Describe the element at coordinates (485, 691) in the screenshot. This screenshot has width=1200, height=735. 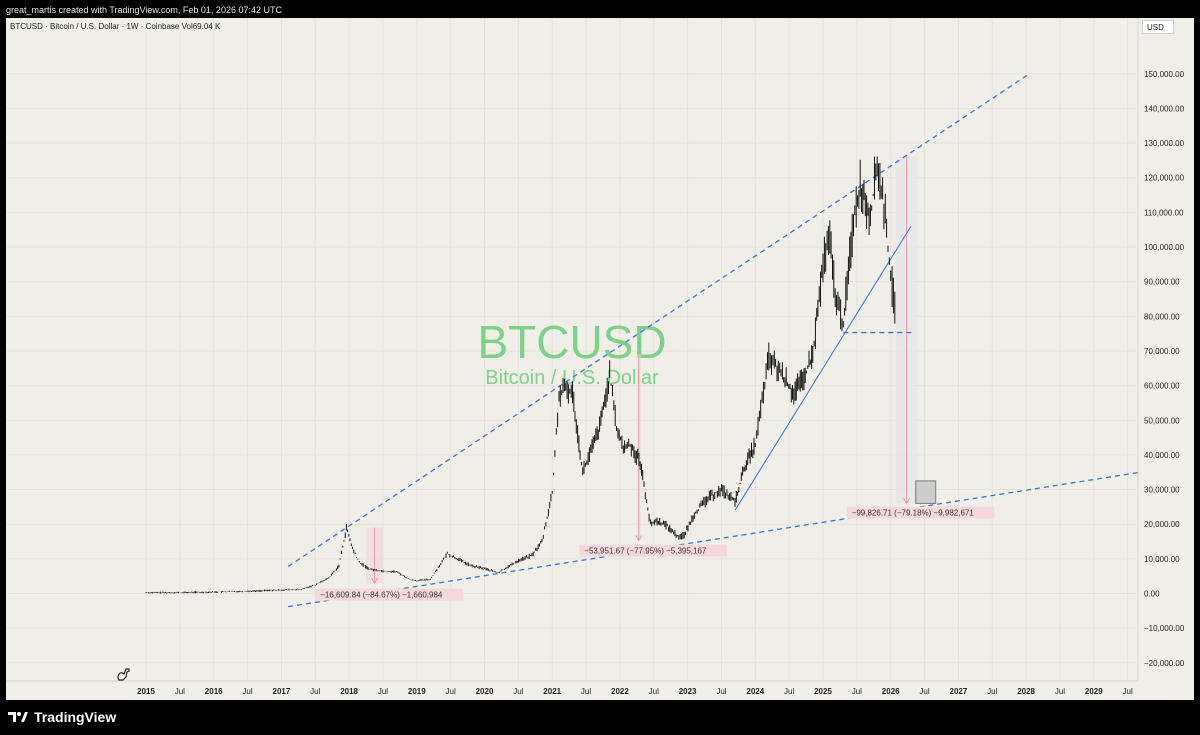
I see `x-tick-label: 2020` at that location.